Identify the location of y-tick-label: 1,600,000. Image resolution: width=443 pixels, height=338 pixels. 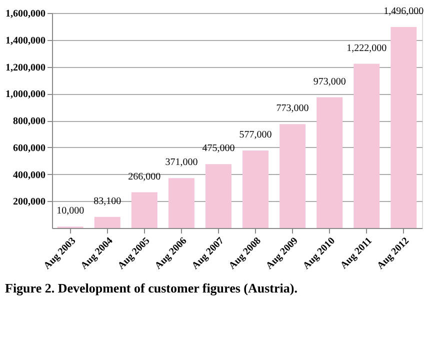
(26, 14).